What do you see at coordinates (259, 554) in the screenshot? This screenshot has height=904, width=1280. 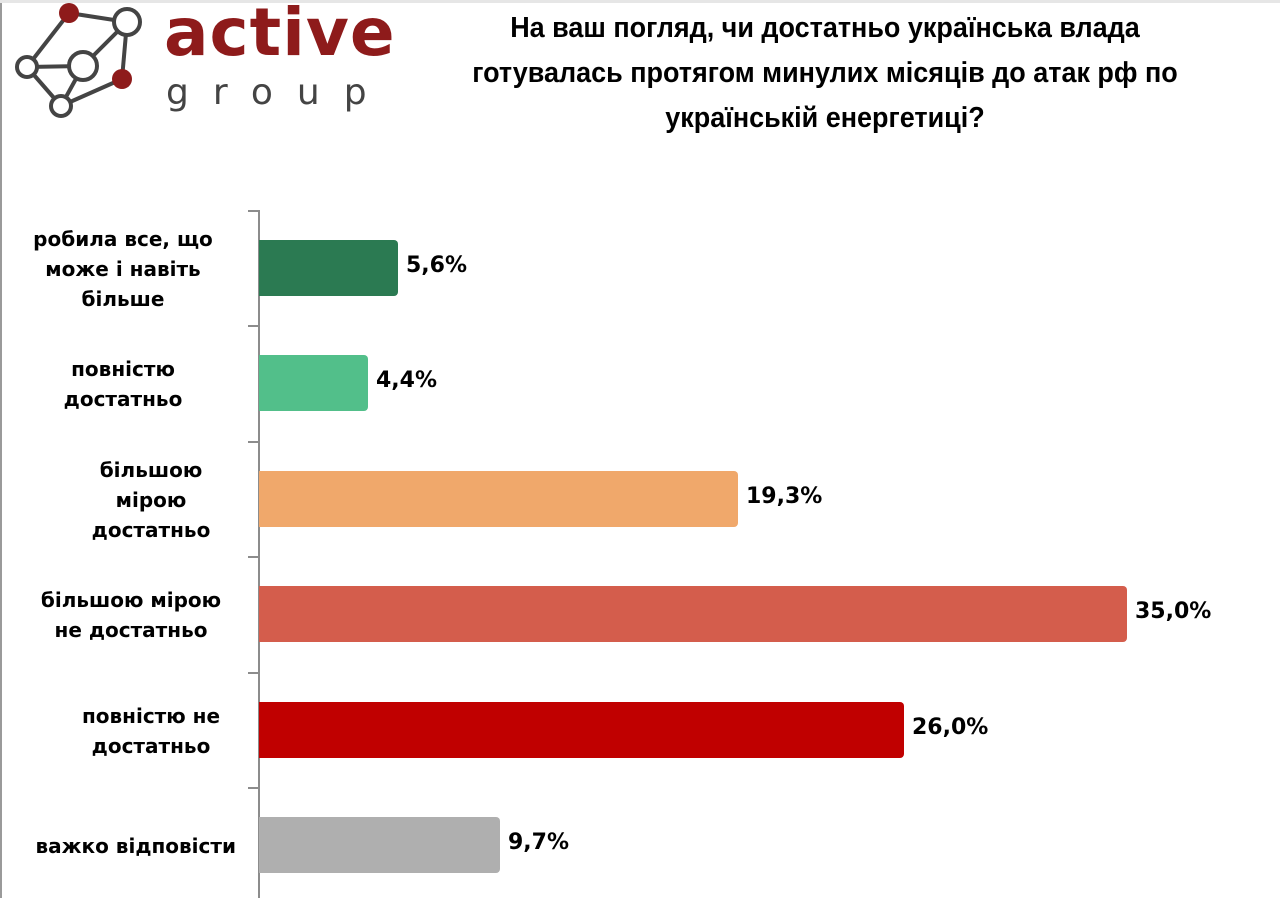 I see `category-axis` at bounding box center [259, 554].